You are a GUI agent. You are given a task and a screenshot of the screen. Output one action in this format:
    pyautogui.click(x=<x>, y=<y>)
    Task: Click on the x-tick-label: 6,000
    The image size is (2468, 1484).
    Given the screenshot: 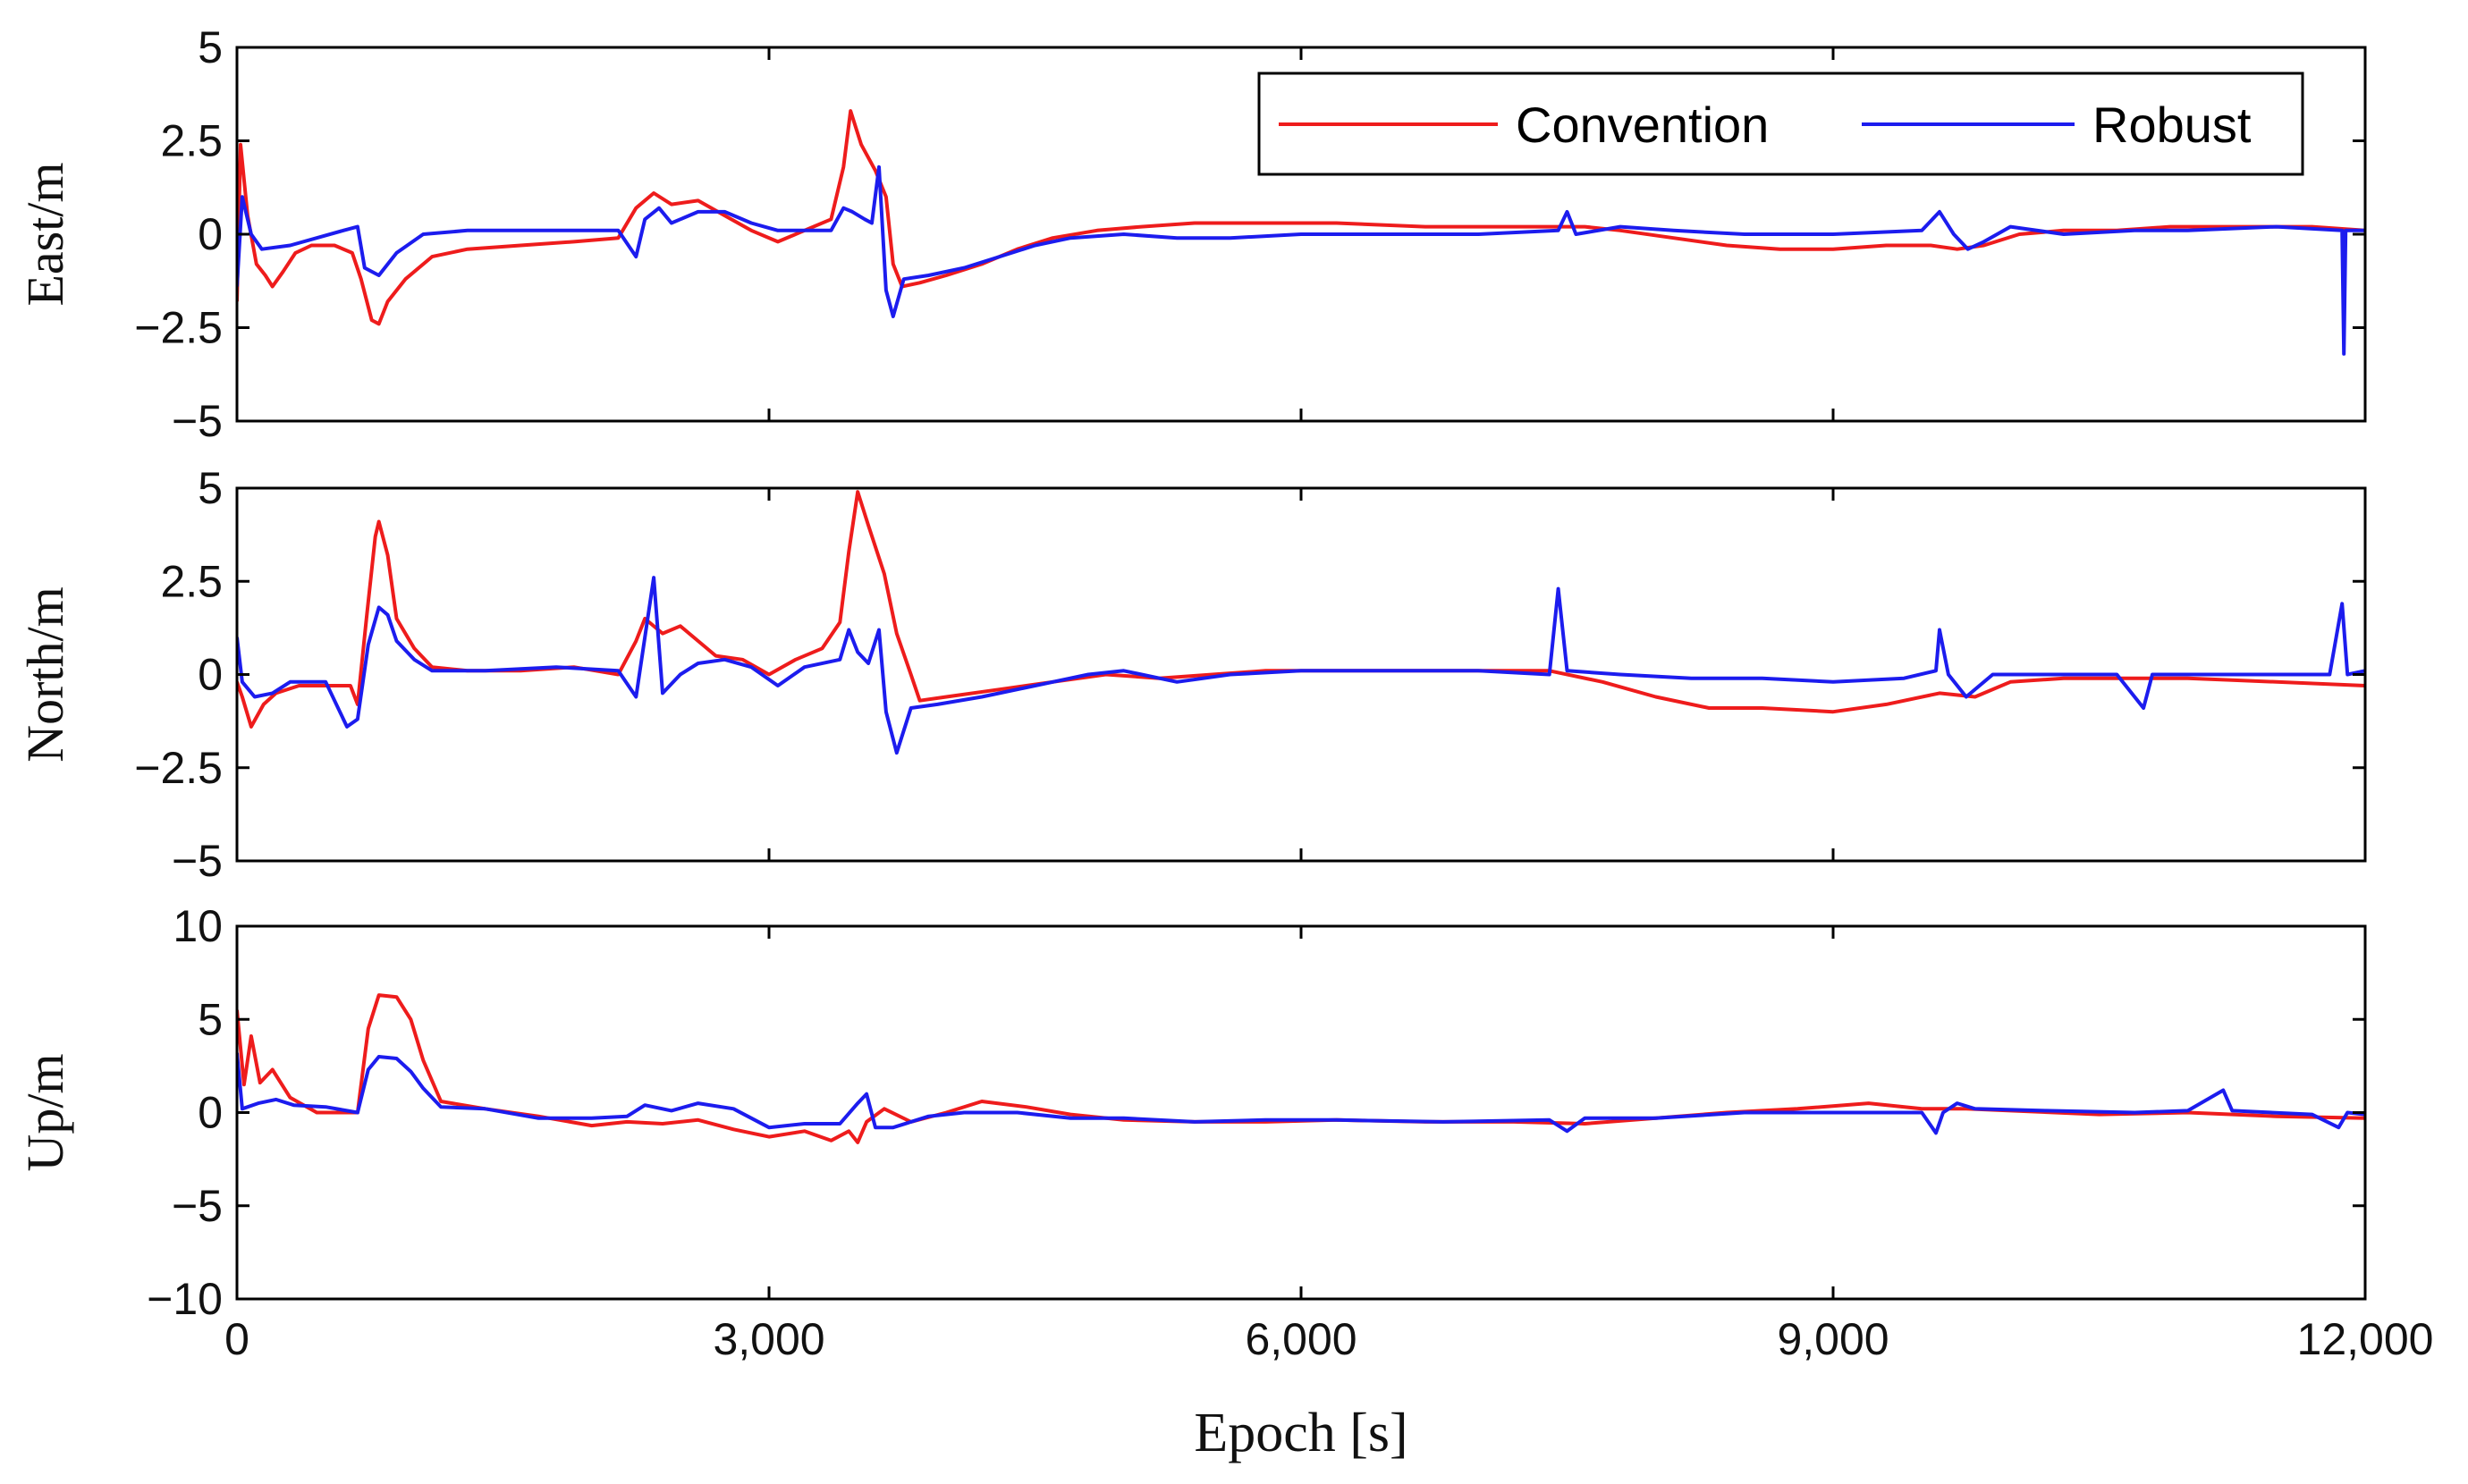 What is the action you would take?
    pyautogui.click(x=1301, y=1339)
    